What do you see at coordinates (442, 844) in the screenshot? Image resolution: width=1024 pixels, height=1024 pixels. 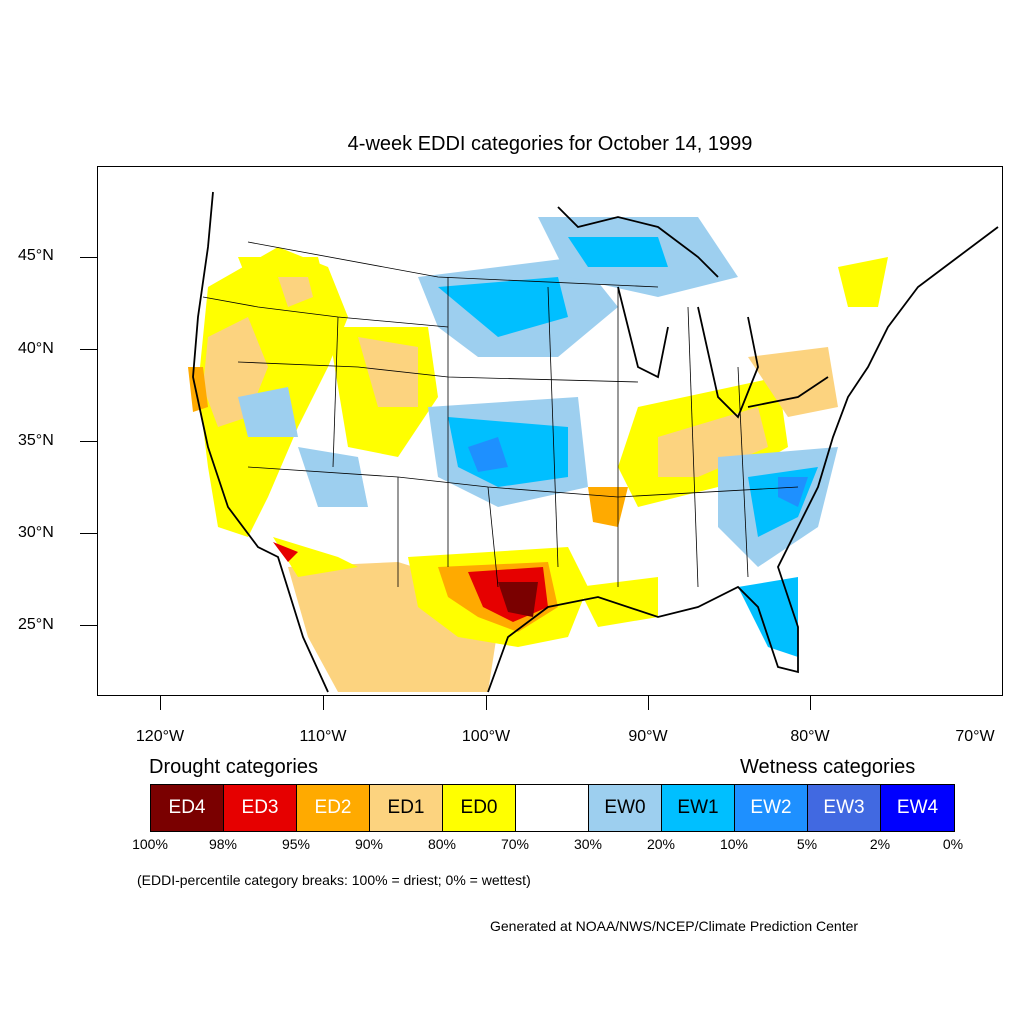 I see `percent-break-label: 80%` at bounding box center [442, 844].